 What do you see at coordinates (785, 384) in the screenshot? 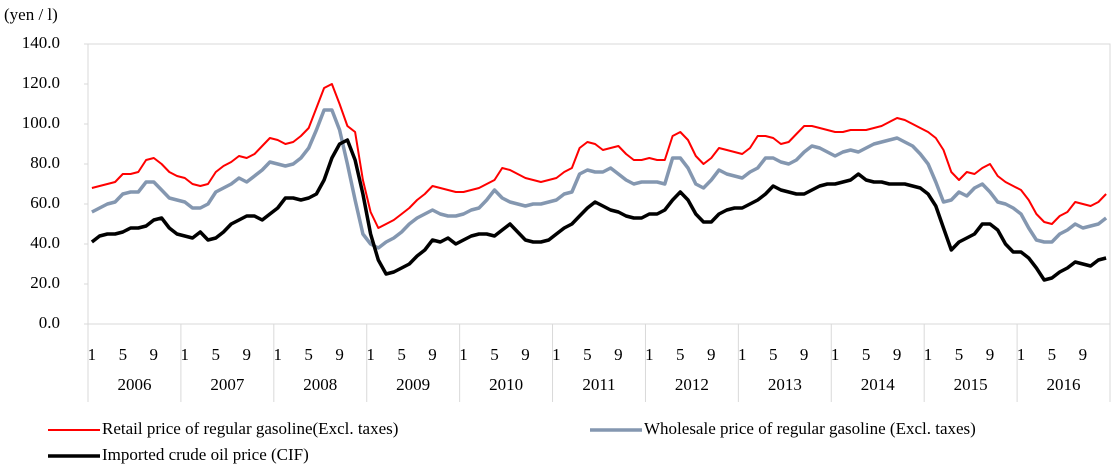
I see `year-label: 2013` at bounding box center [785, 384].